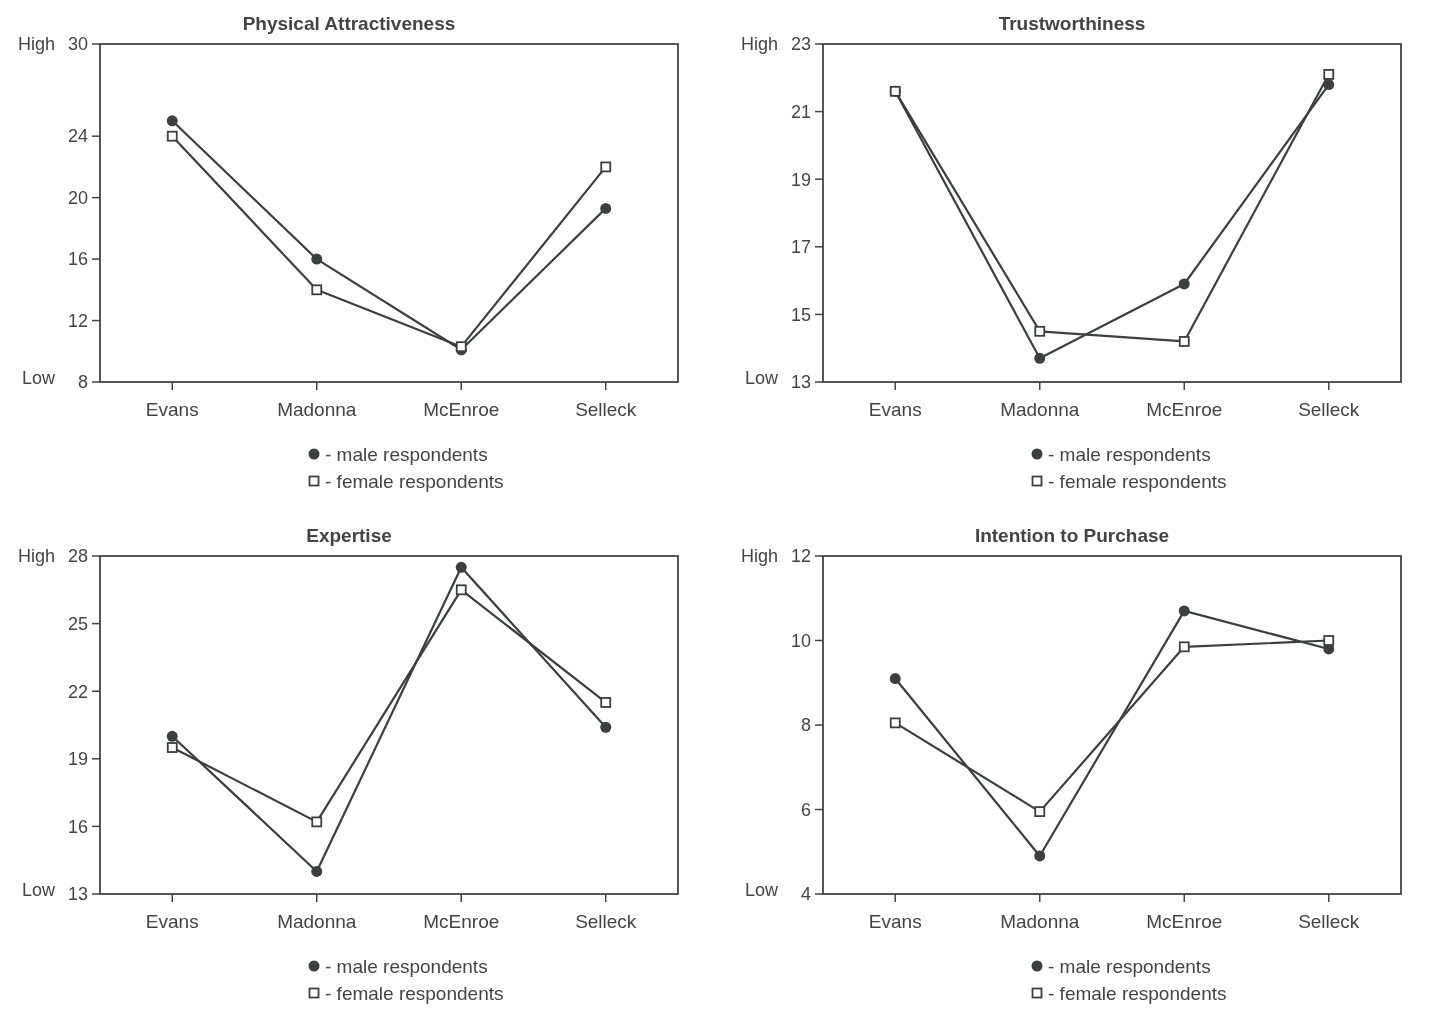  Describe the element at coordinates (800, 111) in the screenshot. I see `y-tick-label: 21` at that location.